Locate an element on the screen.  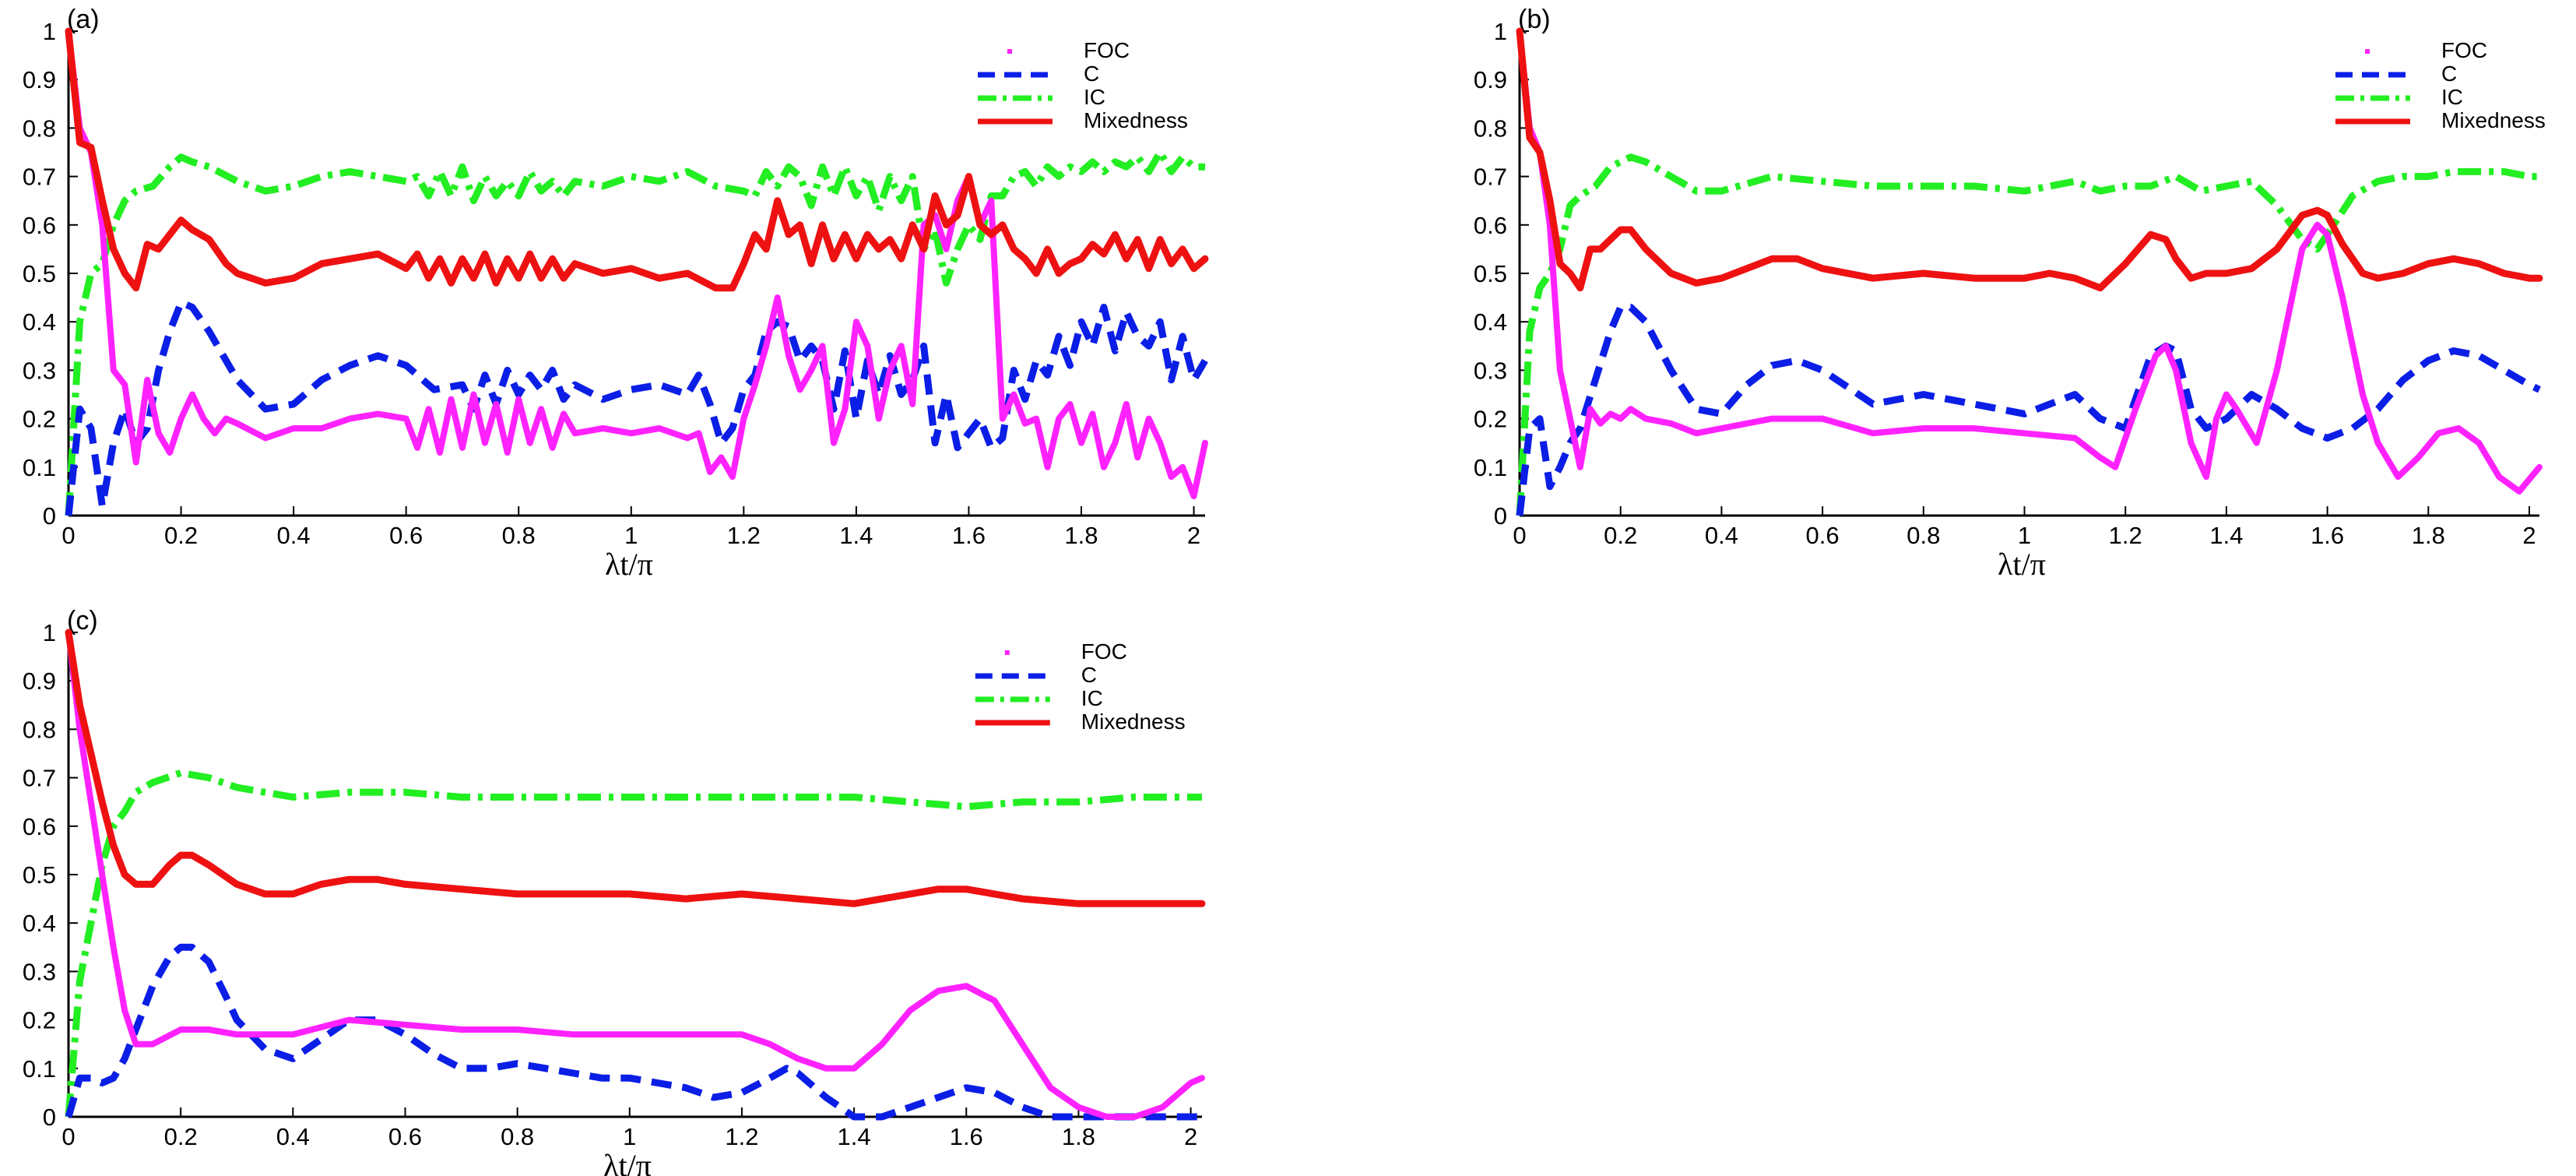
panel-label: (c) is located at coordinates (82, 621).